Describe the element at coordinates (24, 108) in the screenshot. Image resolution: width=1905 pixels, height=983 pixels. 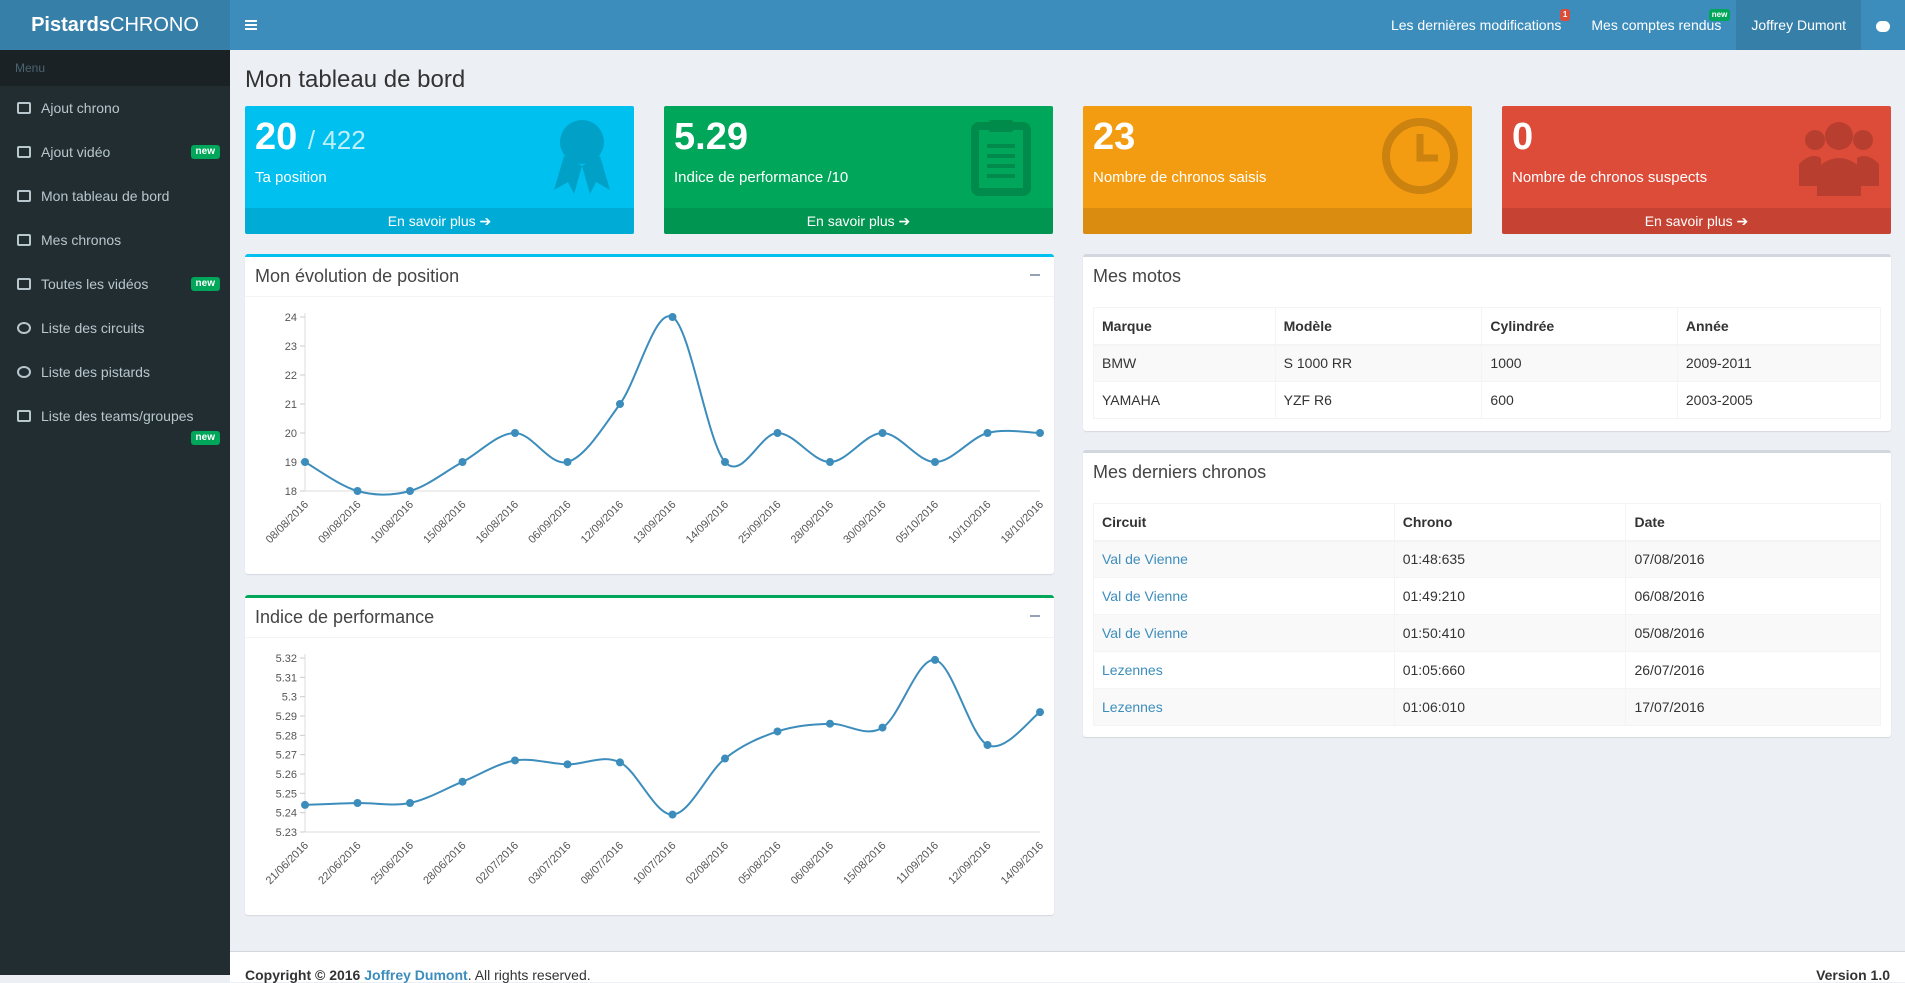
I see `dashboard-icon` at that location.